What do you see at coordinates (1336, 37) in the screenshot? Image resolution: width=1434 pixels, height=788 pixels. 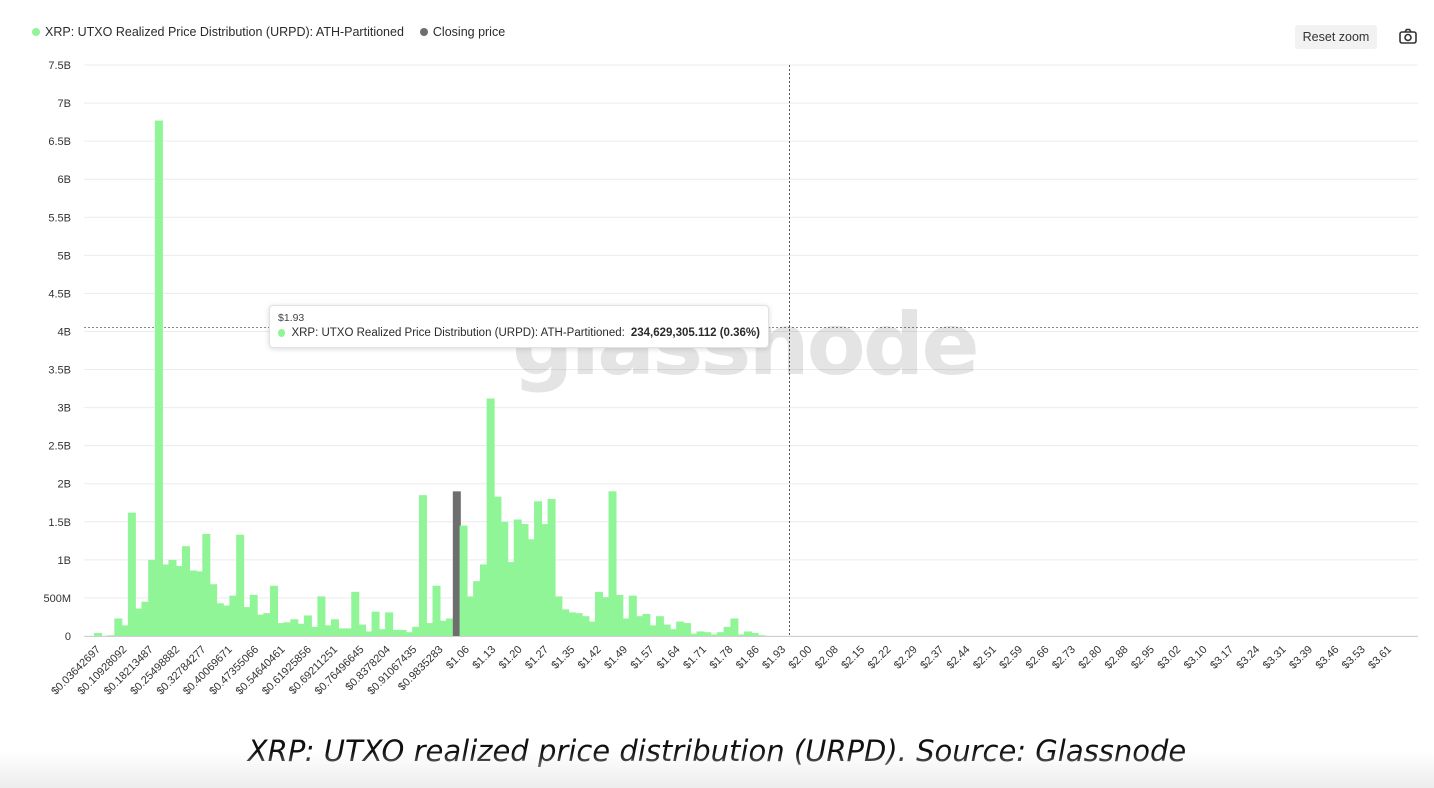 I see `reset-zoom-button: Reset zoom` at bounding box center [1336, 37].